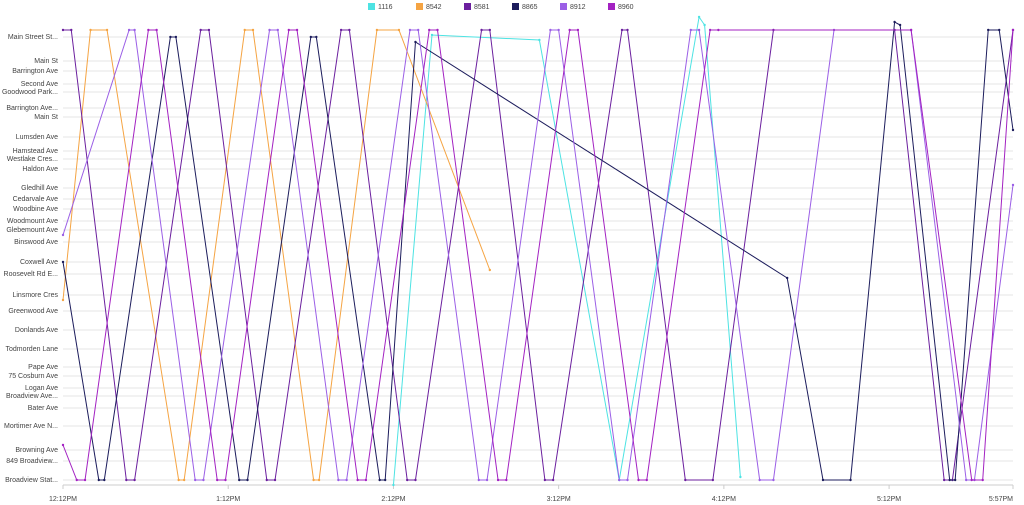  Describe the element at coordinates (1001, 499) in the screenshot. I see `x-tick-label: 5:57PM` at that location.